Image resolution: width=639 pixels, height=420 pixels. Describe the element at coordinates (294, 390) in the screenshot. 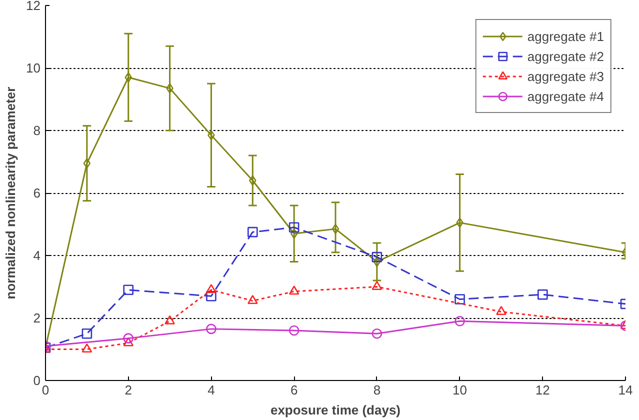

I see `x-tick-label: 6` at that location.